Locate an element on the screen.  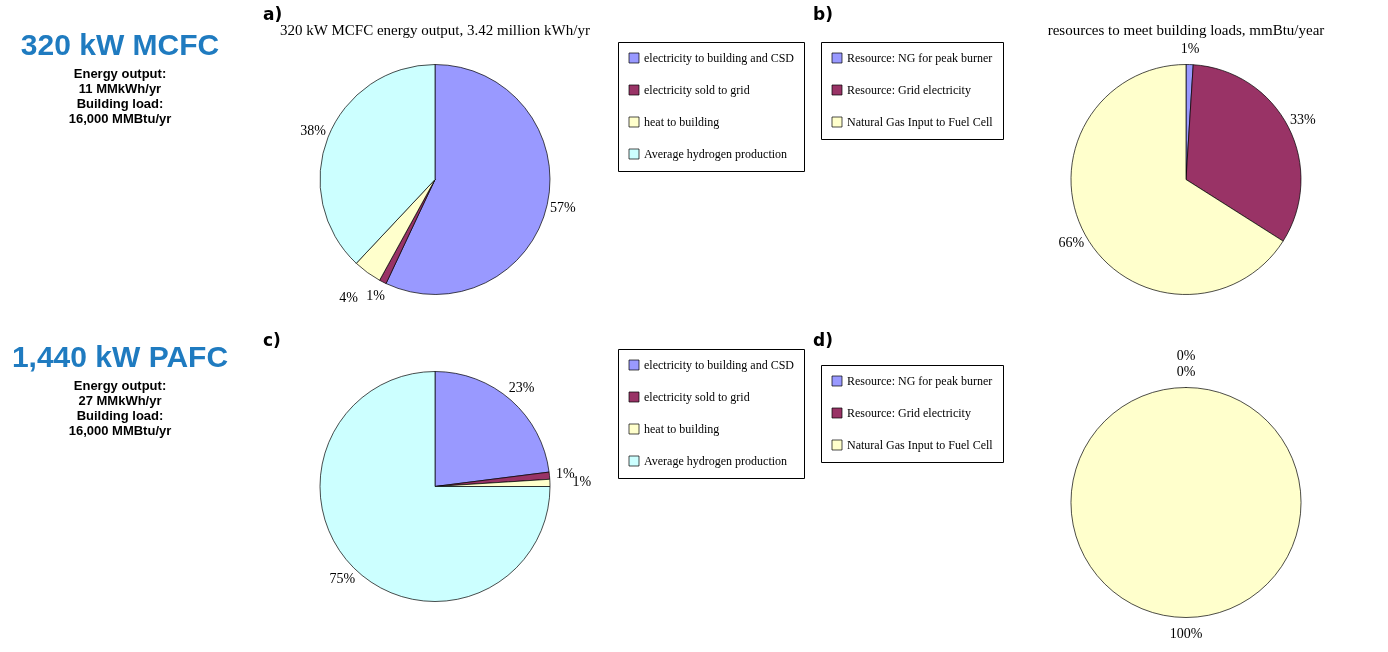
pie-slice is located at coordinates (435, 486).